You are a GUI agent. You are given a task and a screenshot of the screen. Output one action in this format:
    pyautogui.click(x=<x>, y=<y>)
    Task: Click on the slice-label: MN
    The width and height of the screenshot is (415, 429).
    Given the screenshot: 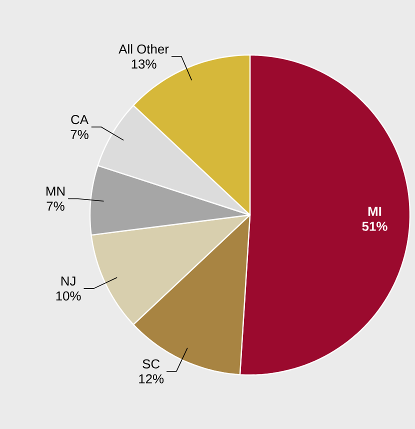 What is the action you would take?
    pyautogui.click(x=55, y=191)
    